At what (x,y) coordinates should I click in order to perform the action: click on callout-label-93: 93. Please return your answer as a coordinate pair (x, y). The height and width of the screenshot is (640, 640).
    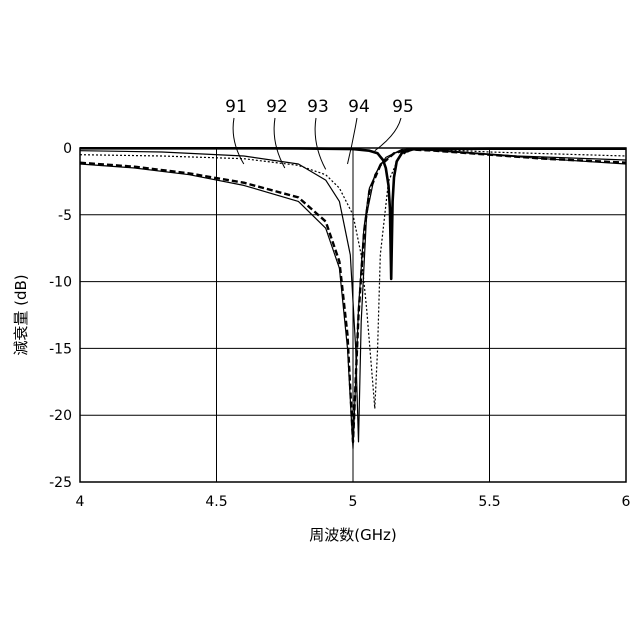
    Looking at the image, I should click on (318, 107).